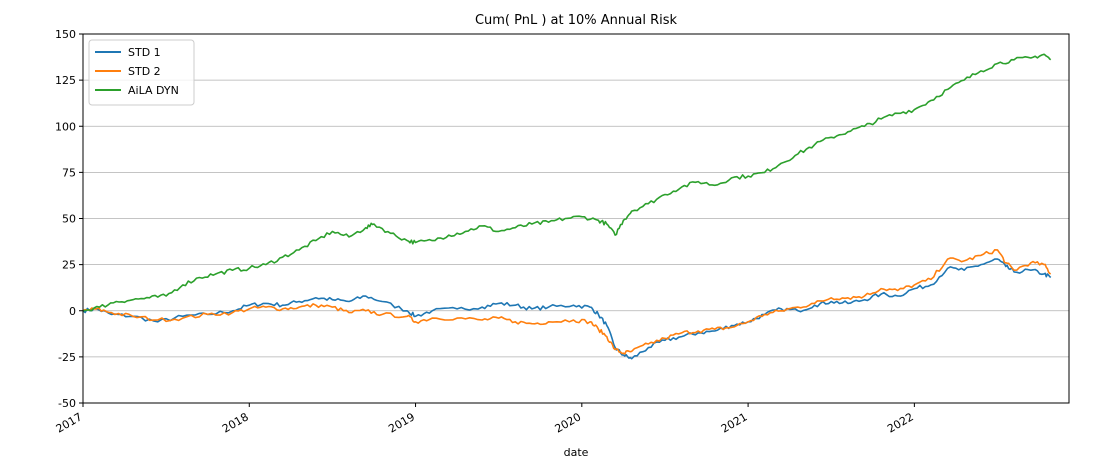 This screenshot has height=469, width=1095. Describe the element at coordinates (235, 422) in the screenshot. I see `x-tick-label: 2018` at that location.